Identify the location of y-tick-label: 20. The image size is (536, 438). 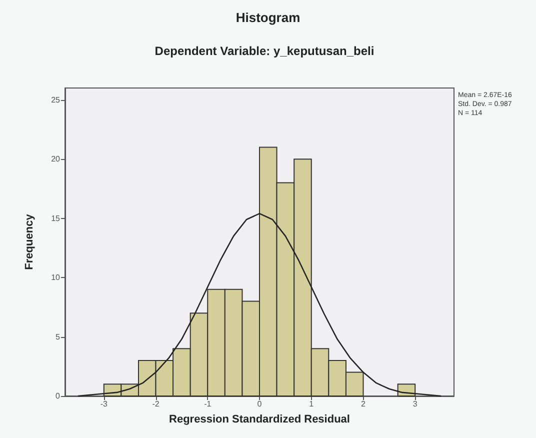
(56, 159).